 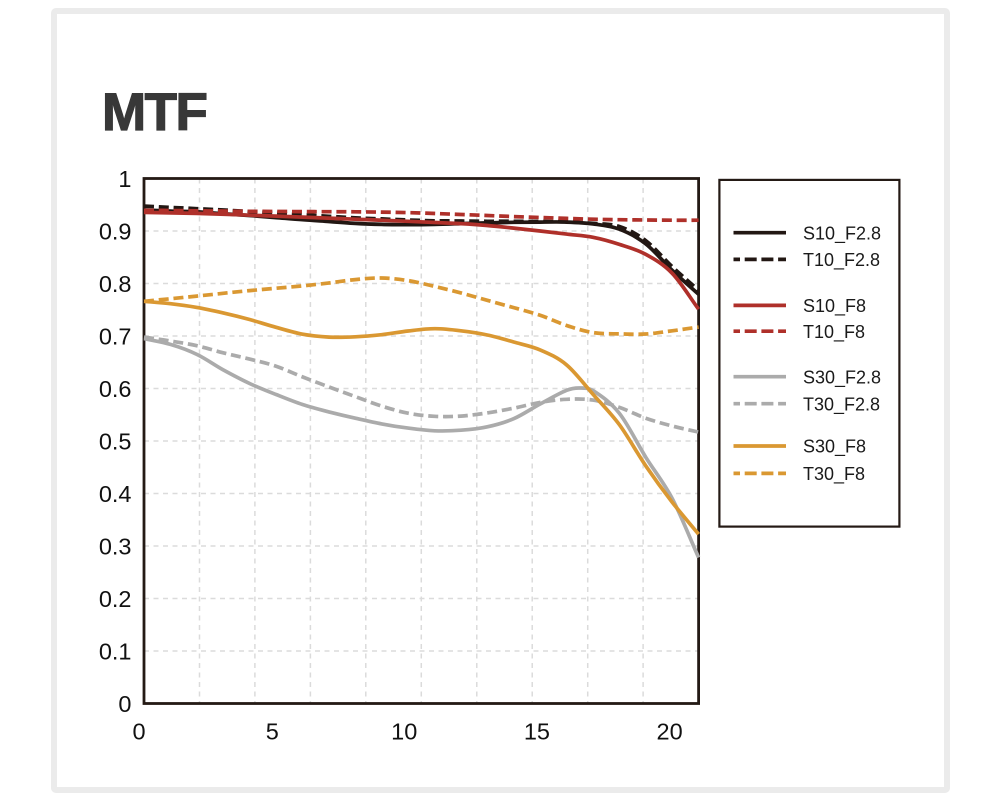 I want to click on svg-text: T10_F2.8, so click(x=841, y=260).